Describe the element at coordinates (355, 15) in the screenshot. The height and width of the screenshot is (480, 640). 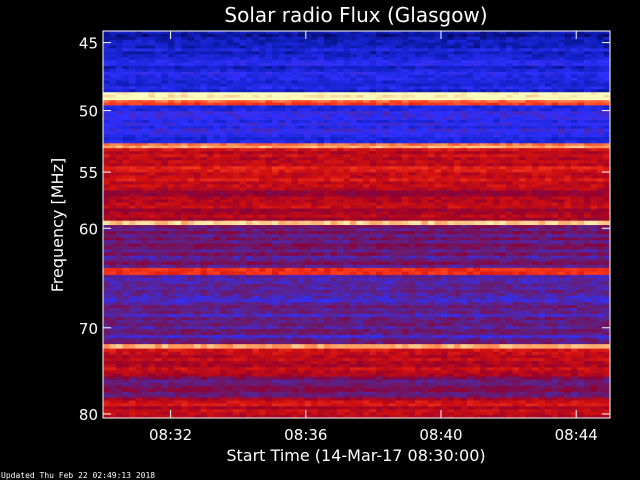
I see `chart-title: Solar radio Flux (Glasgow)` at that location.